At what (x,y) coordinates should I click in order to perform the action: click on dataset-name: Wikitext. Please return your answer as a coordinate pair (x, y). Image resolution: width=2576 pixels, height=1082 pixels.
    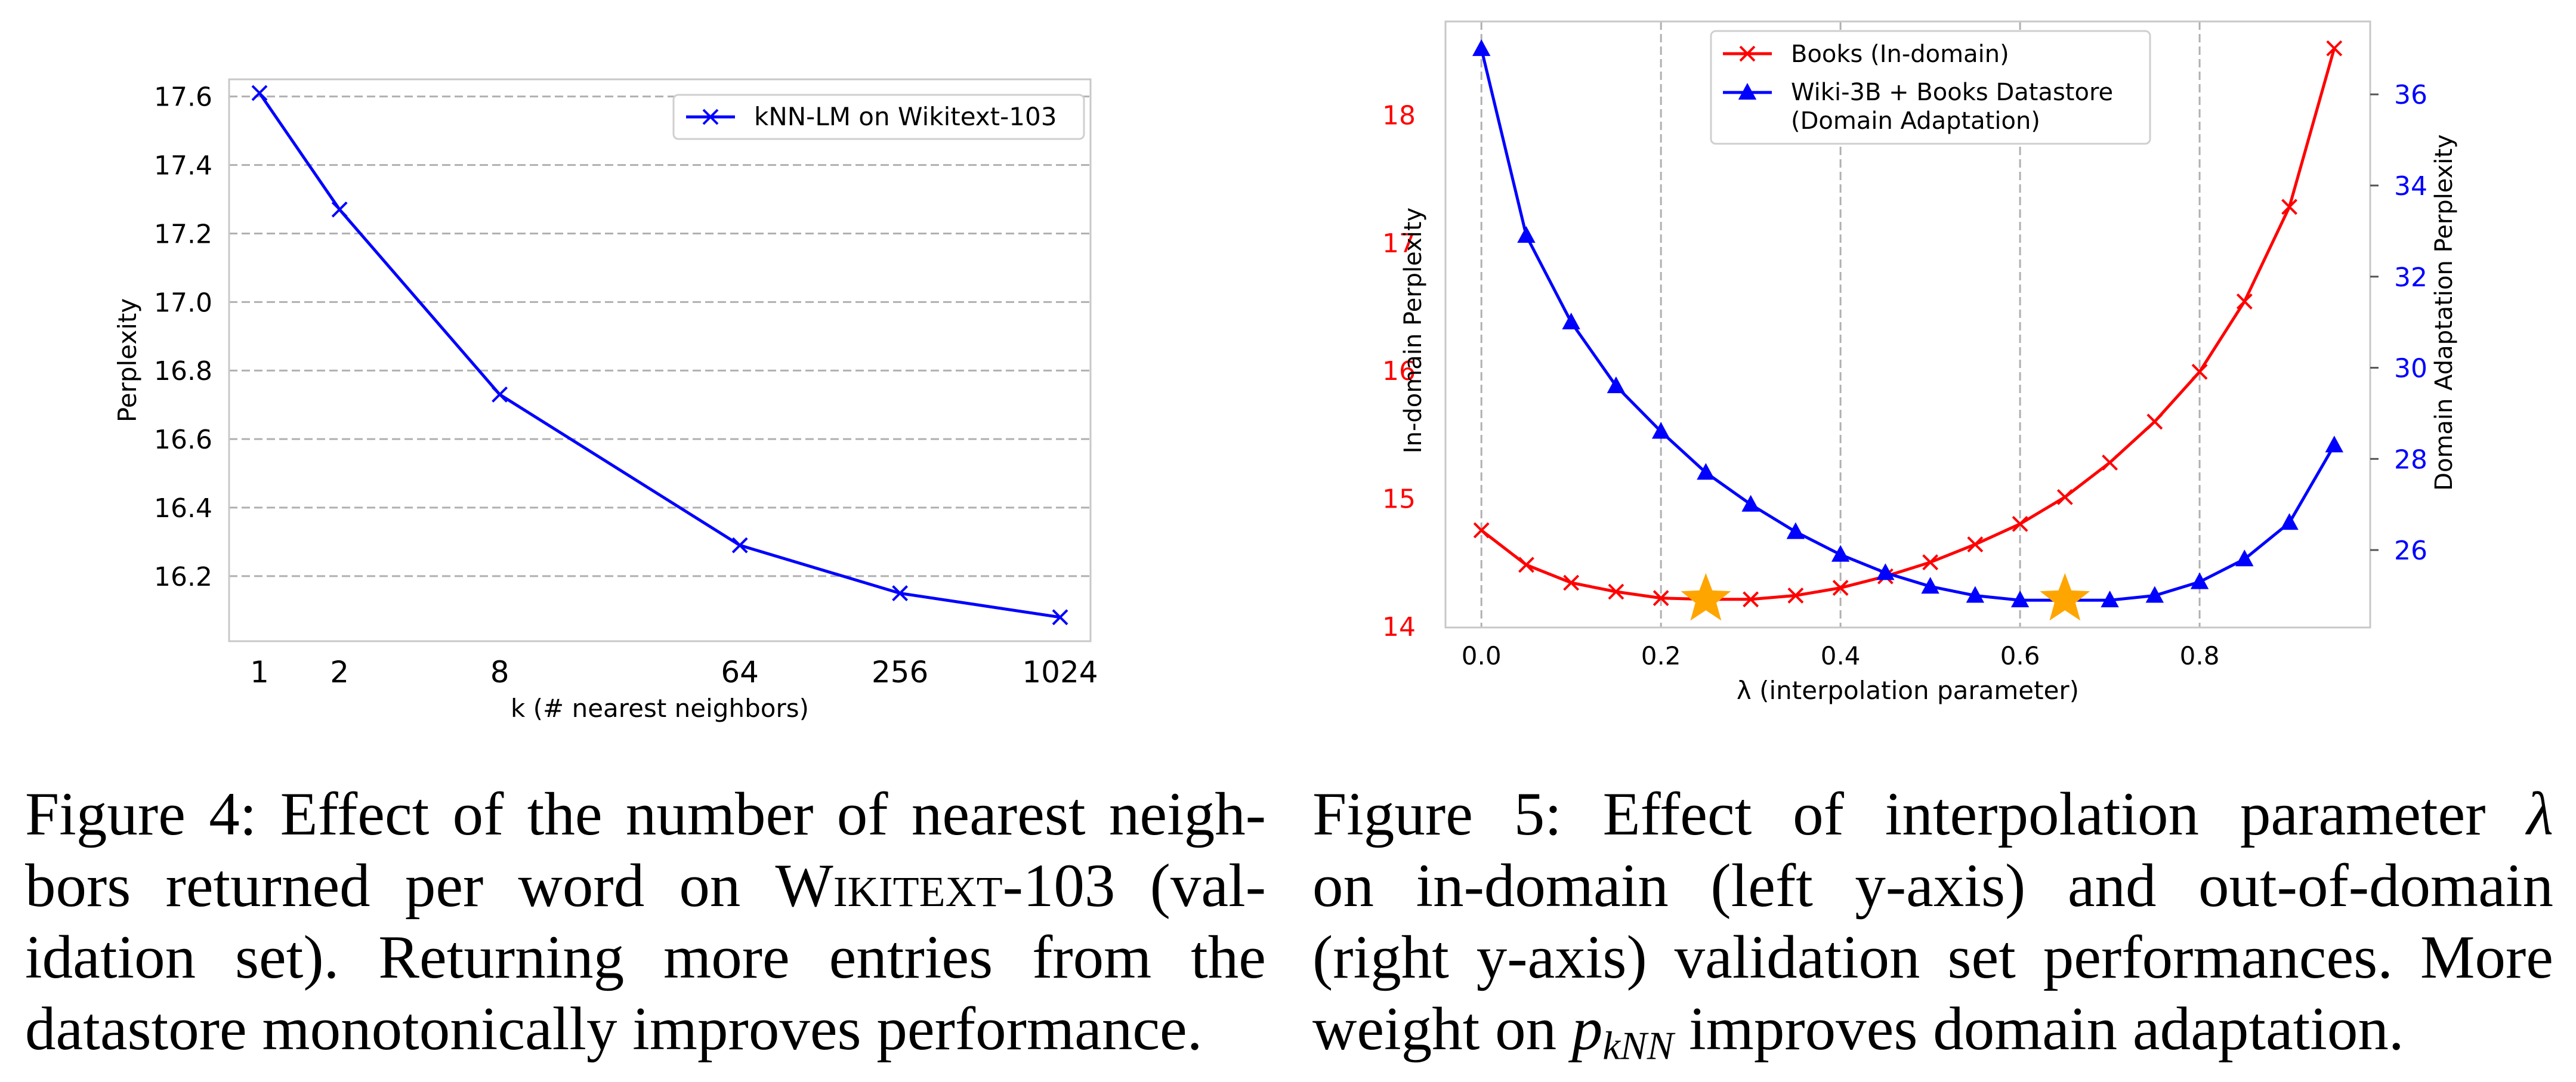
    Looking at the image, I should click on (889, 886).